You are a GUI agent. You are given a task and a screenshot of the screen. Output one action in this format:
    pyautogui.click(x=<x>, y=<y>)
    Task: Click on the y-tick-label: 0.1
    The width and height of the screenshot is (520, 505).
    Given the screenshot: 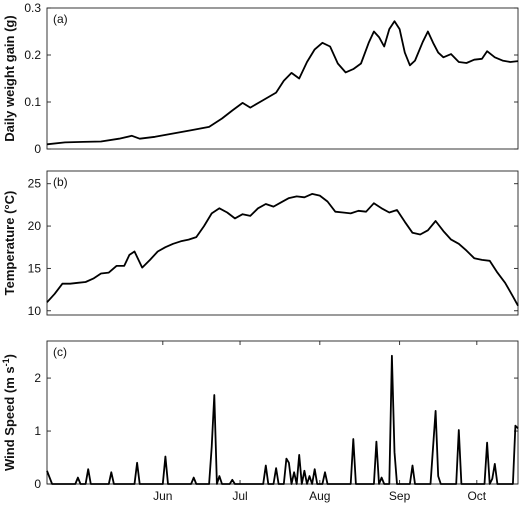 What is the action you would take?
    pyautogui.click(x=32, y=102)
    